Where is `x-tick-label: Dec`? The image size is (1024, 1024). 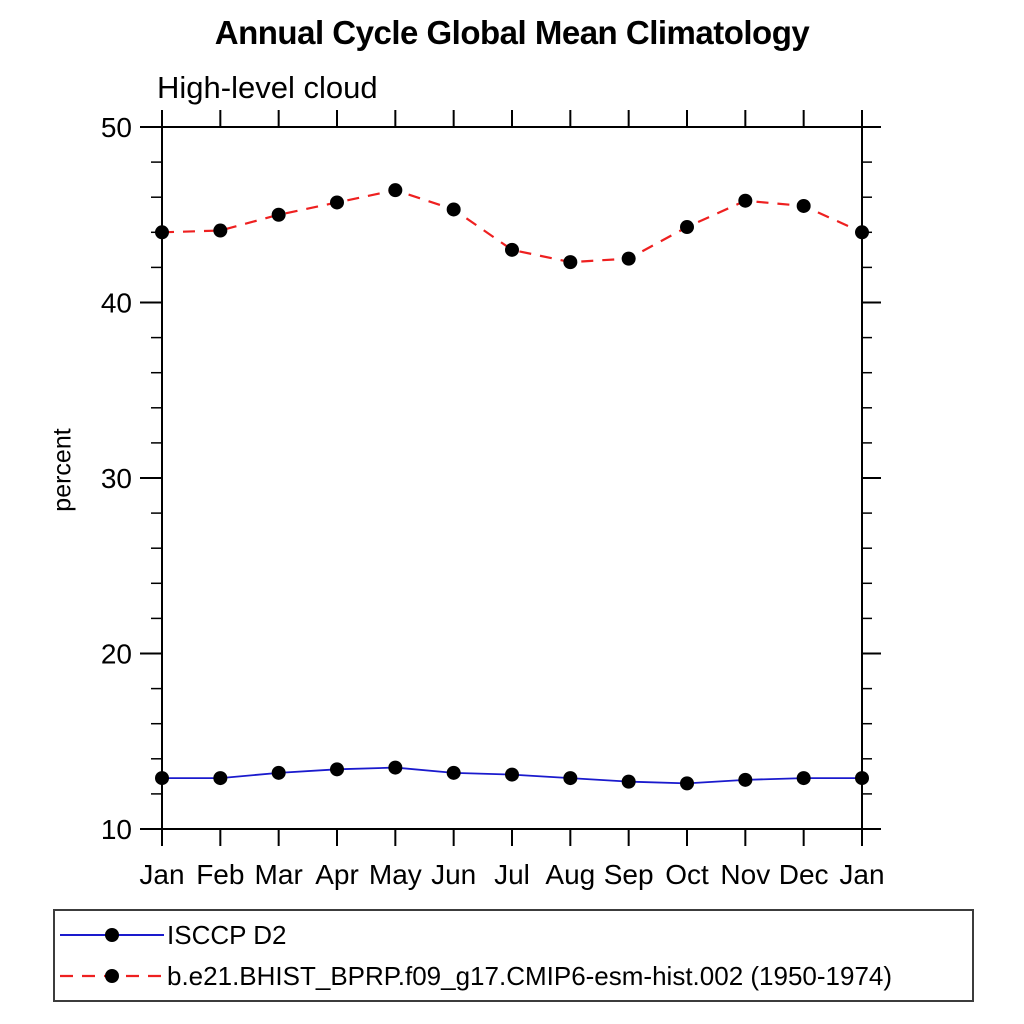
x-tick-label: Dec is located at coordinates (804, 874).